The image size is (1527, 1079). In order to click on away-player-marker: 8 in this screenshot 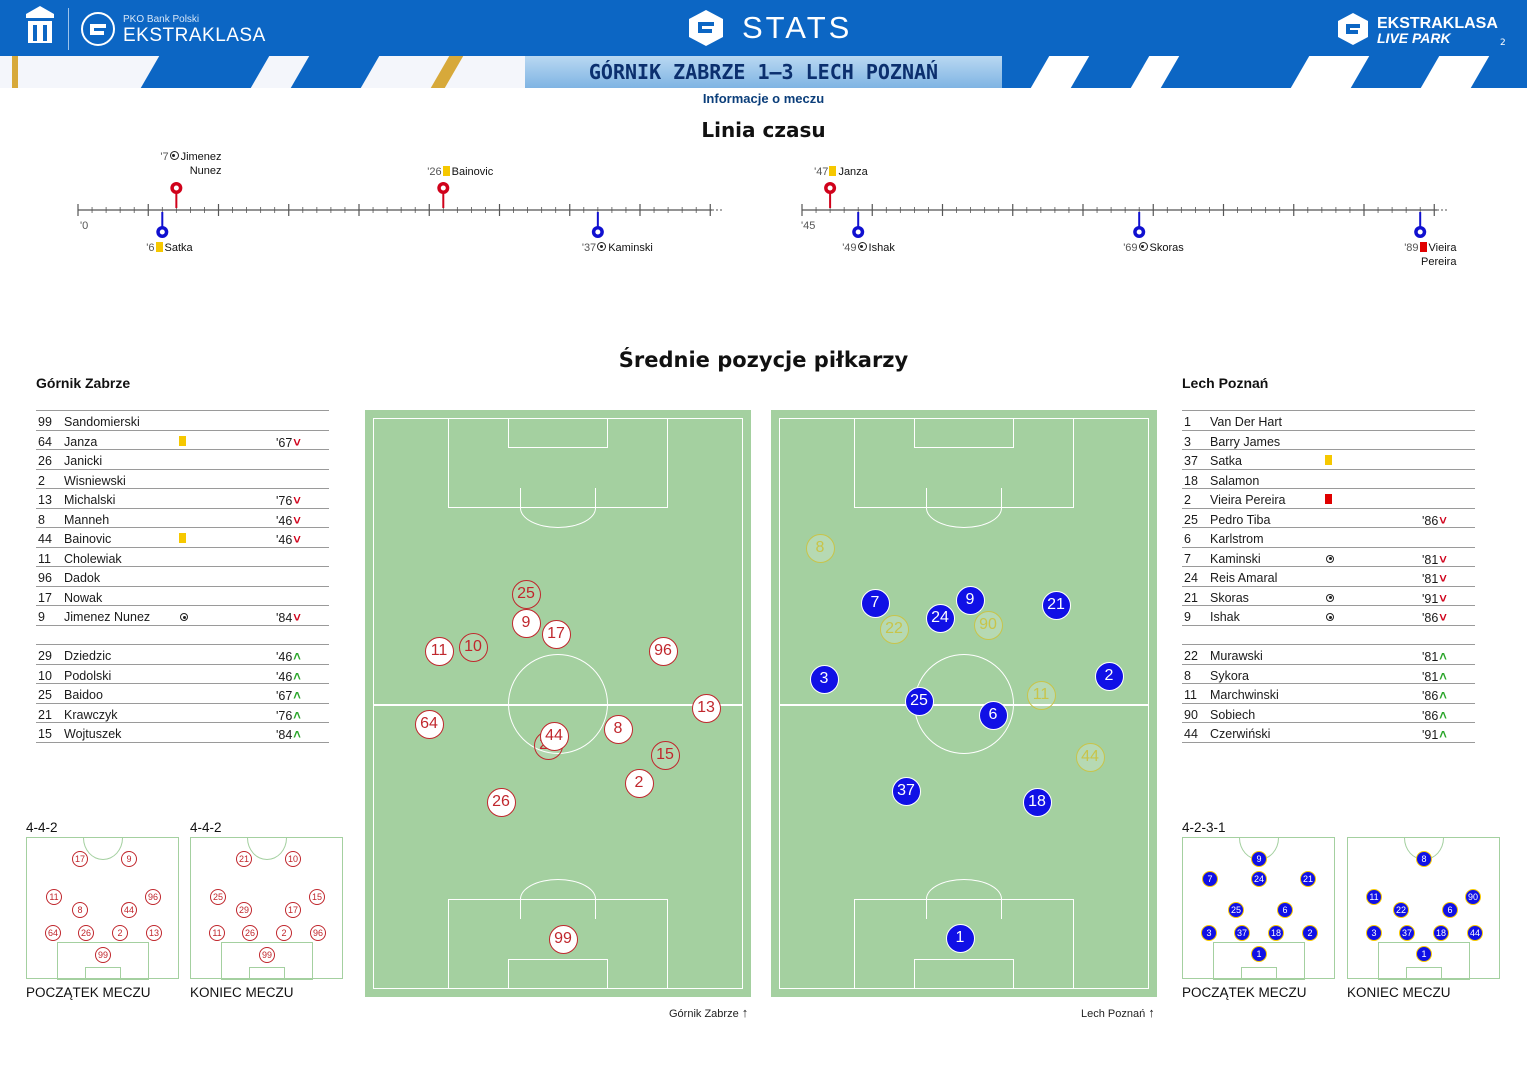, I will do `click(820, 548)`.